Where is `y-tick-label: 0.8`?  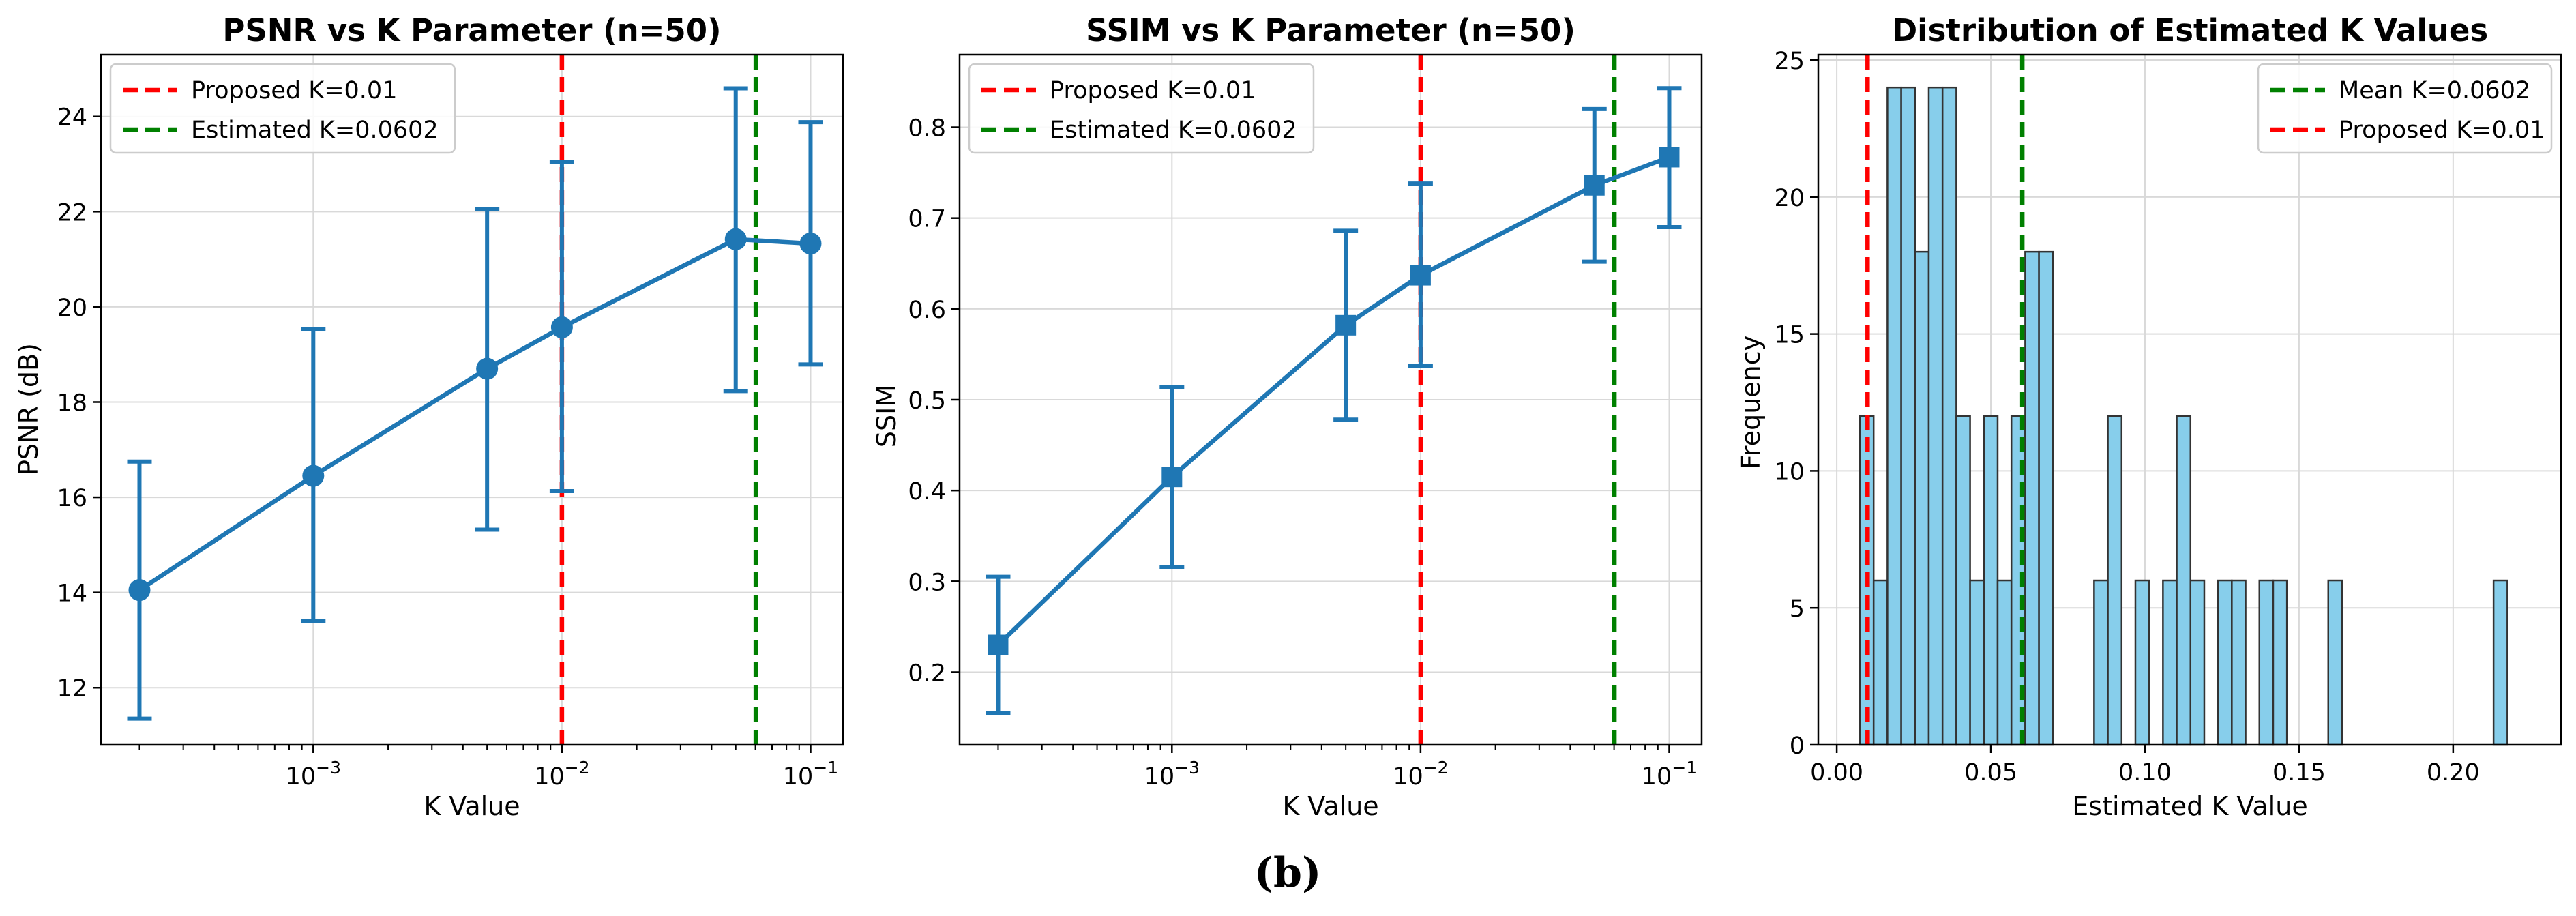
y-tick-label: 0.8 is located at coordinates (927, 129).